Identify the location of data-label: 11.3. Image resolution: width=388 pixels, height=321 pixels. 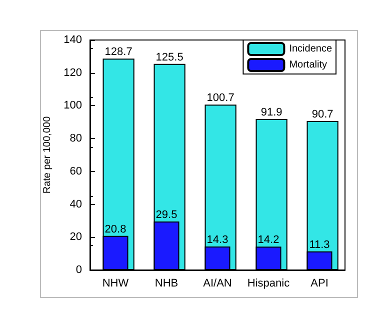
(319, 244).